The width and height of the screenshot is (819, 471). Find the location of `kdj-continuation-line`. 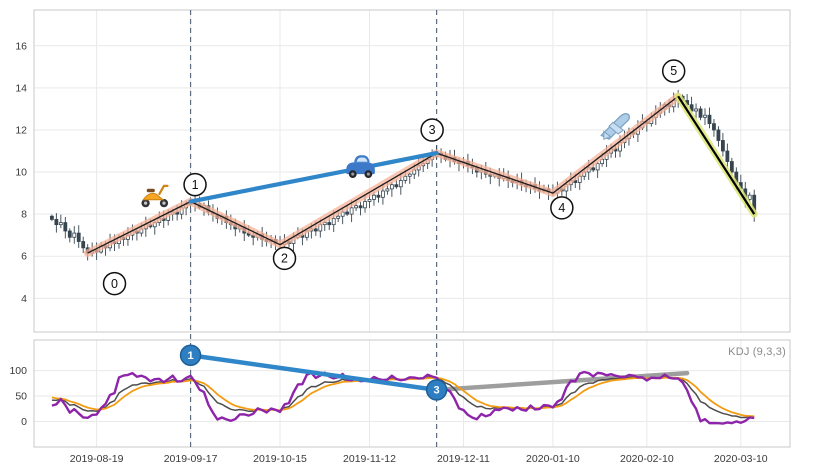

kdj-continuation-line is located at coordinates (562, 381).